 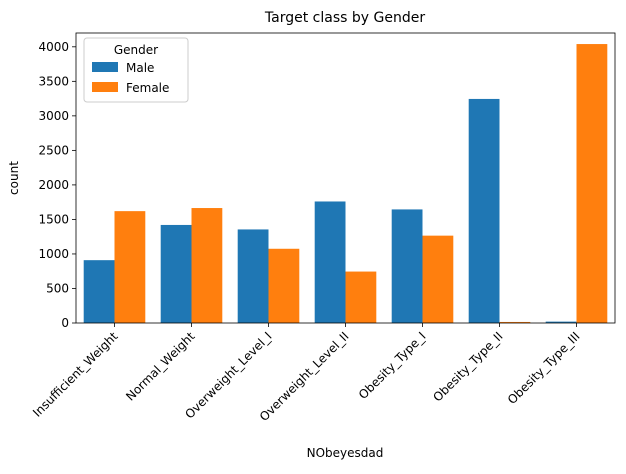 I want to click on y-tick-label: 1000, so click(x=53, y=254).